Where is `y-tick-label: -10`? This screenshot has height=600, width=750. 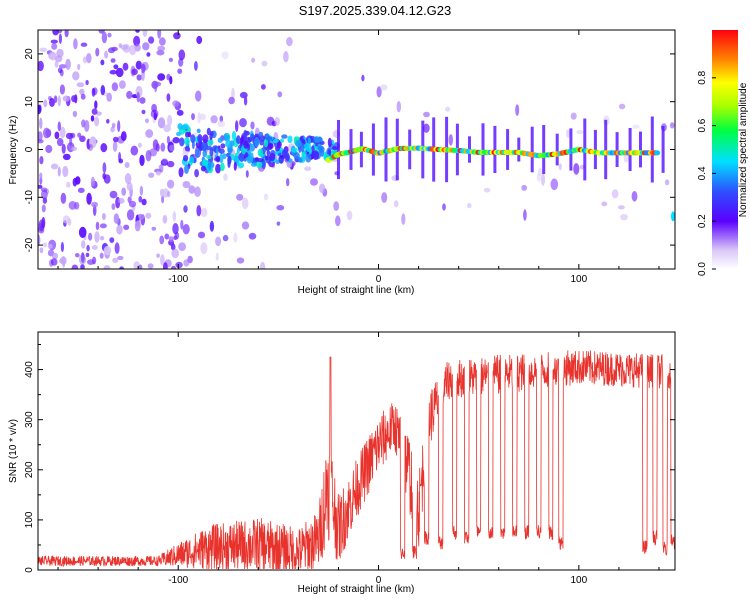 y-tick-label: -10 is located at coordinates (29, 197).